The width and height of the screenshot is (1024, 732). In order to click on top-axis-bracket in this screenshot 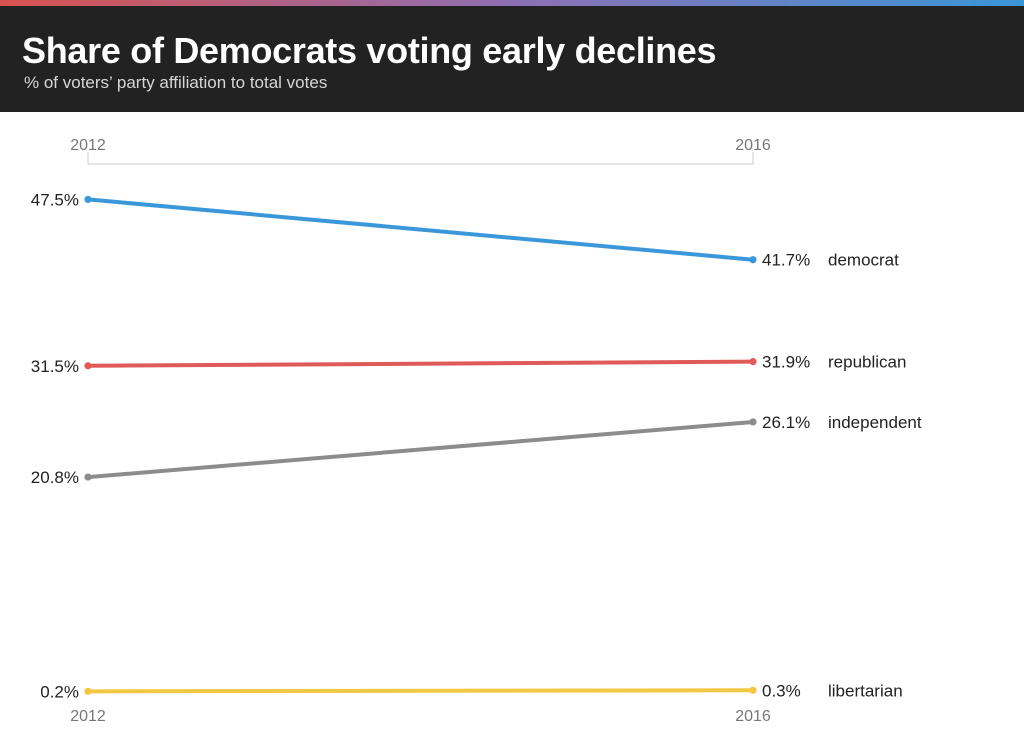, I will do `click(420, 158)`.